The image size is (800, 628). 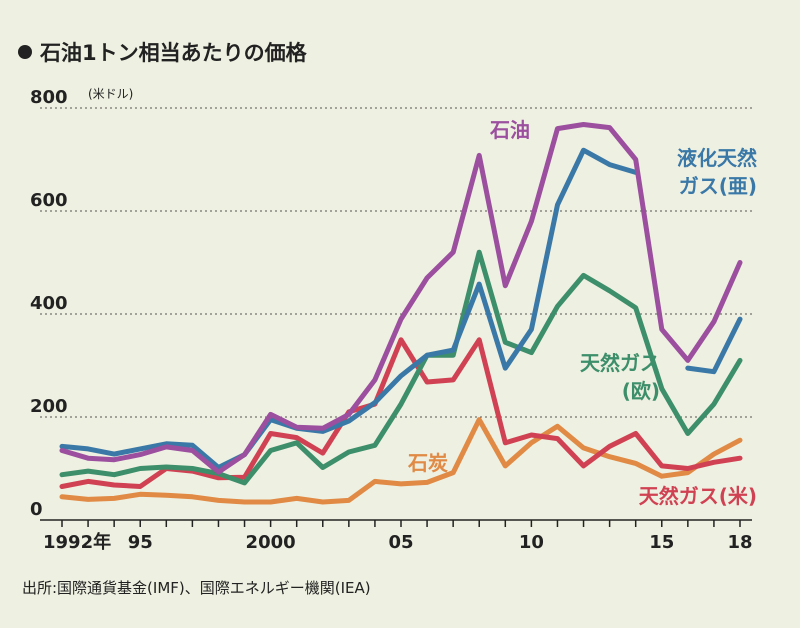 I want to click on series-label-4: 天然ガス(米), so click(x=698, y=496).